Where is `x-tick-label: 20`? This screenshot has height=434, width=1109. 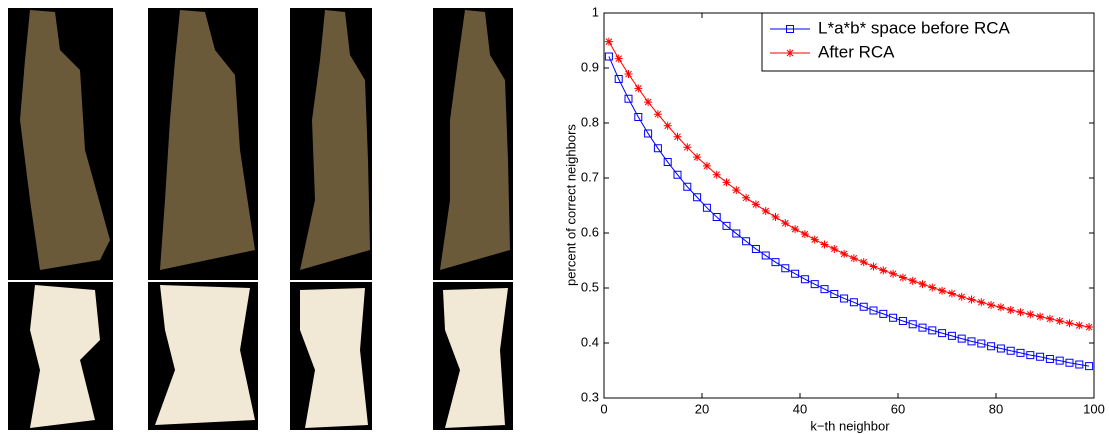 x-tick-label: 20 is located at coordinates (702, 408).